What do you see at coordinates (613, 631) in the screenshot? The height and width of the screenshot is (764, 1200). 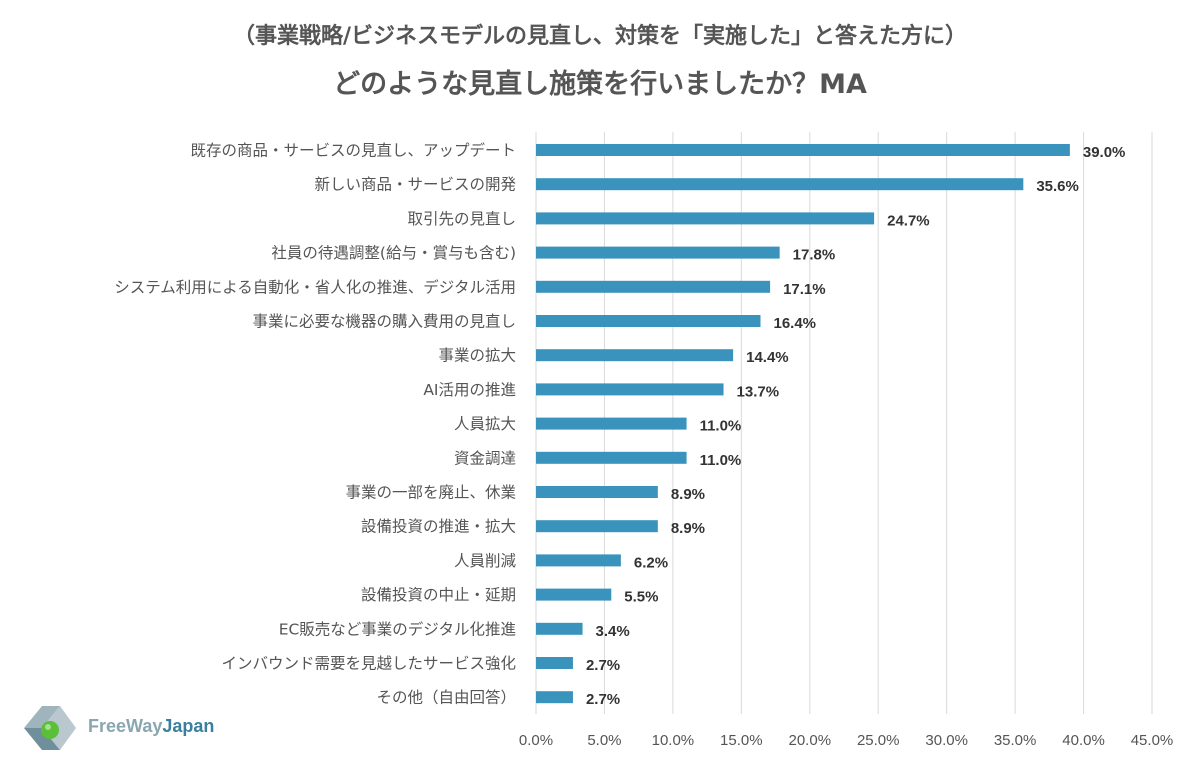 I see `data-label: 3.4%` at bounding box center [613, 631].